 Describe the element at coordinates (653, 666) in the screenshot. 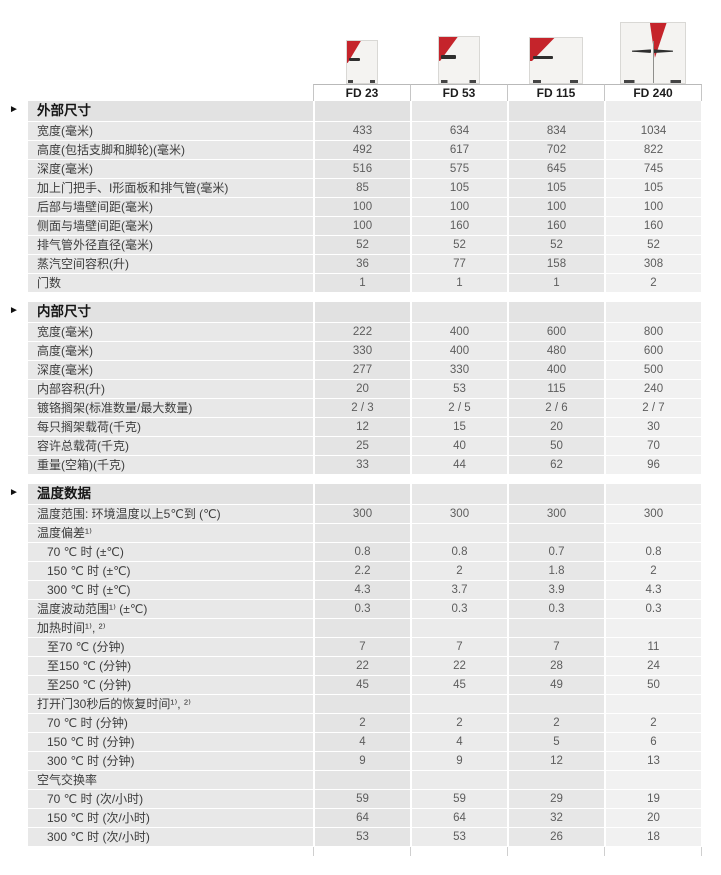

I see `spec-cell-fd240: 24` at that location.